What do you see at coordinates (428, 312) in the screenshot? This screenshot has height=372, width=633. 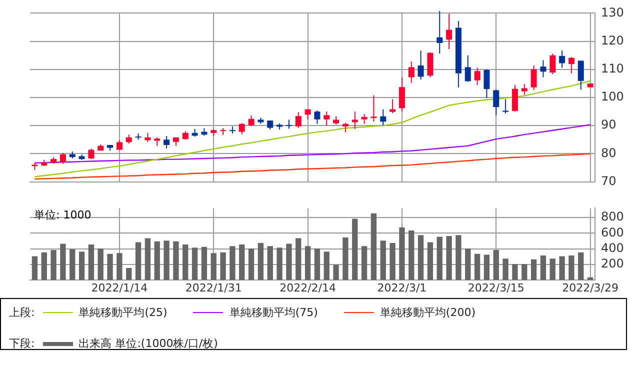 I see `legend-label: 単純移動平均(200)` at bounding box center [428, 312].